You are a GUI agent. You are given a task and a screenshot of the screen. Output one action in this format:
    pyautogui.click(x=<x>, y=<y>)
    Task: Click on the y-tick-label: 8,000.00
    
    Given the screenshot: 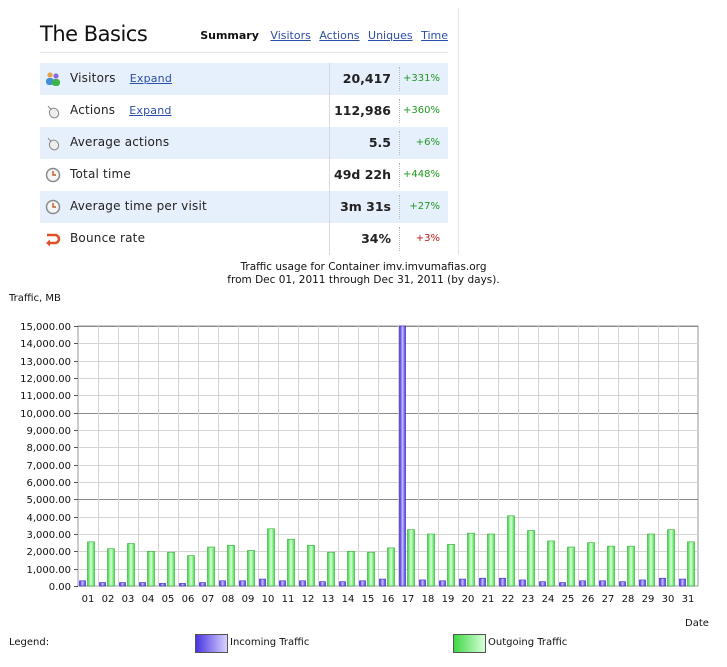 What is the action you would take?
    pyautogui.click(x=48, y=448)
    